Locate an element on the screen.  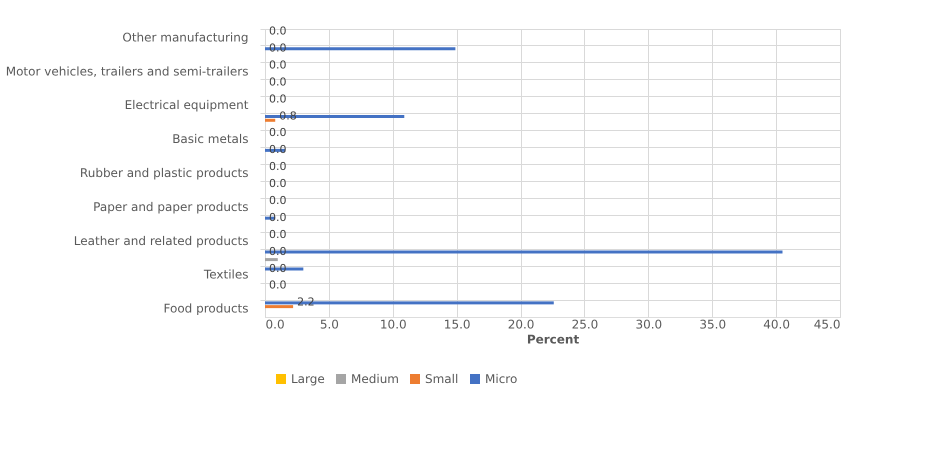
data-label: 2.2 is located at coordinates (306, 302).